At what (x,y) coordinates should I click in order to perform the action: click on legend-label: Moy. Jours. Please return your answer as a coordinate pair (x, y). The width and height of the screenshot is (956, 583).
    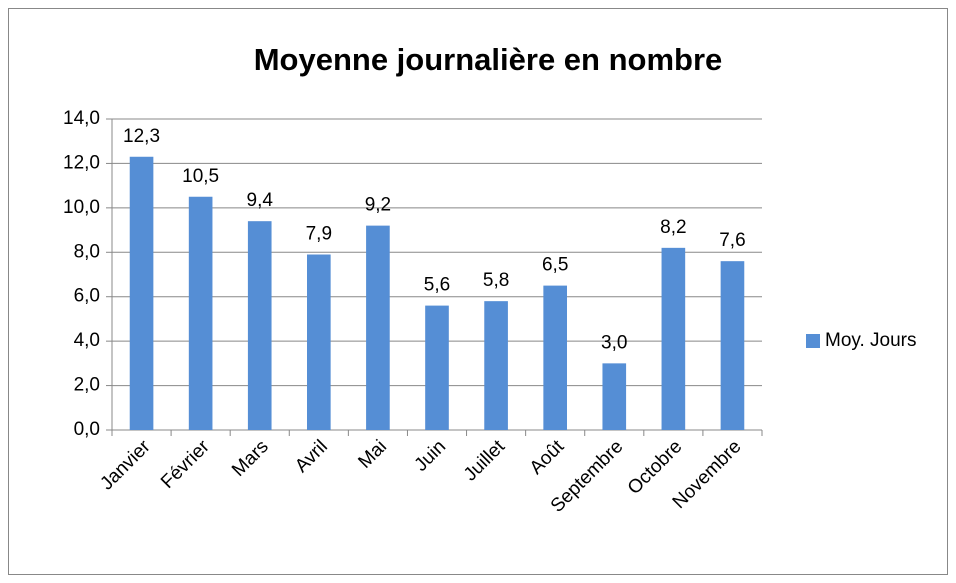
    Looking at the image, I should click on (871, 340).